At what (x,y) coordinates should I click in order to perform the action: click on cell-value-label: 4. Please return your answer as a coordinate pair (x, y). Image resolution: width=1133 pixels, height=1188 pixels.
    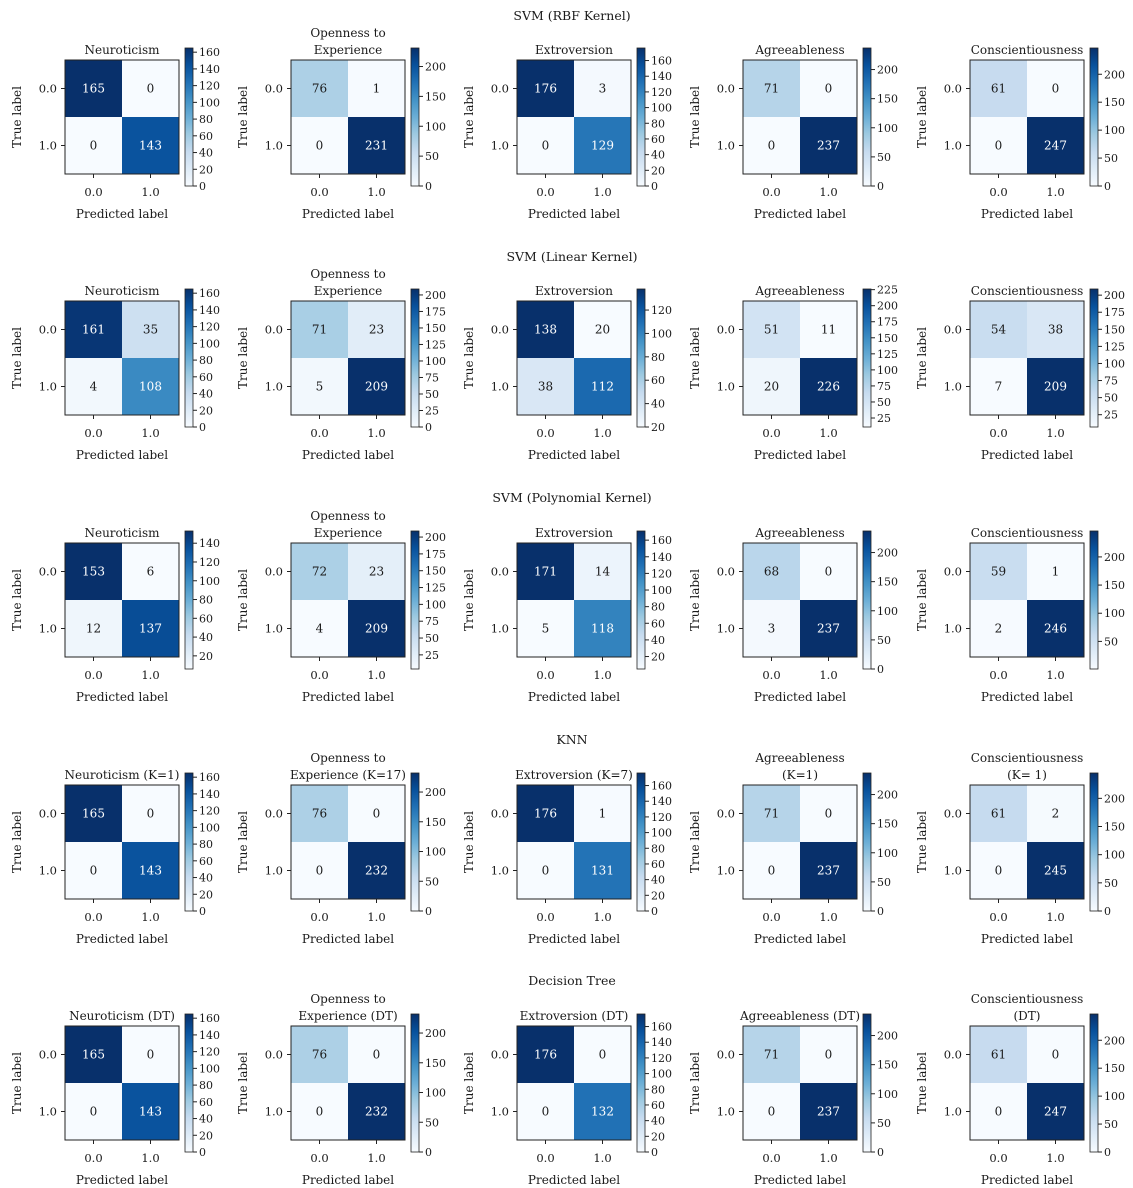
    Looking at the image, I should click on (320, 629).